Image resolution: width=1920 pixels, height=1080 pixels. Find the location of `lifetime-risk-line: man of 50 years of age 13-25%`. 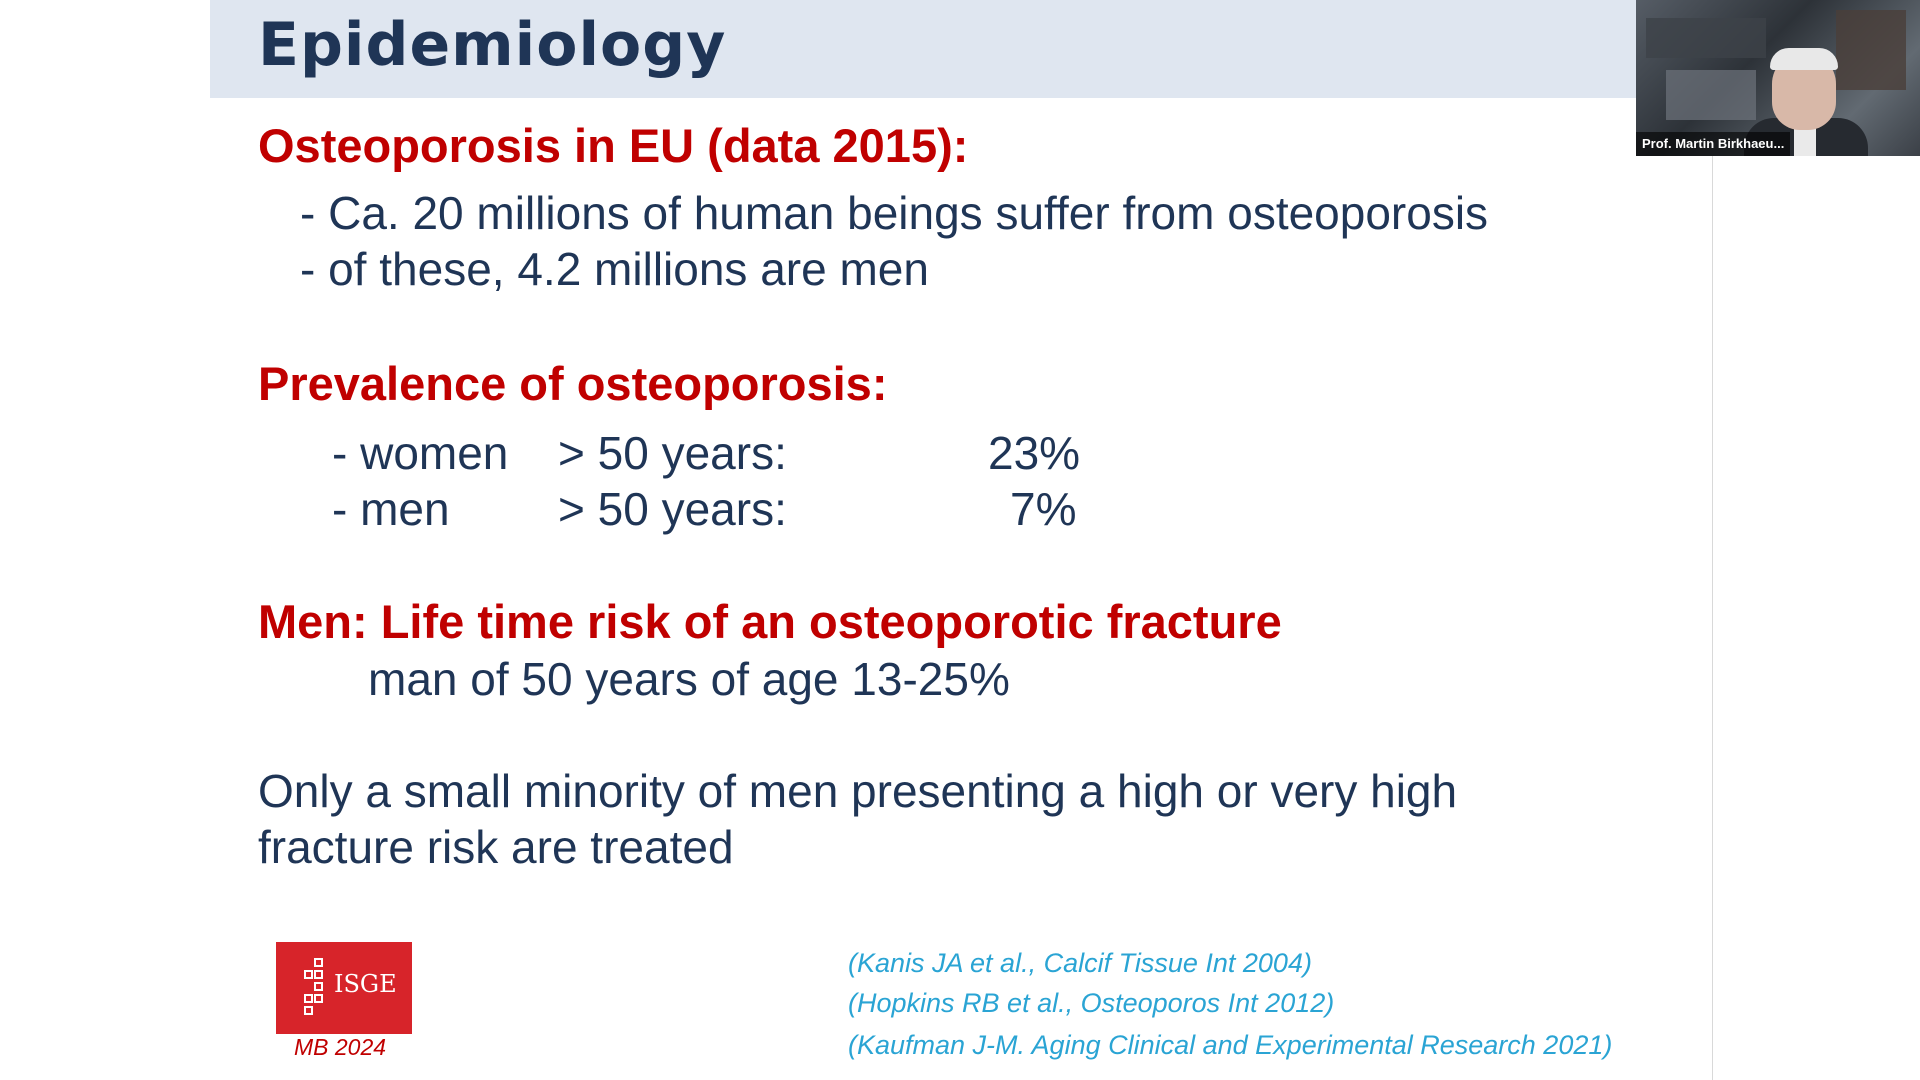

lifetime-risk-line: man of 50 years of age 13-25% is located at coordinates (689, 679).